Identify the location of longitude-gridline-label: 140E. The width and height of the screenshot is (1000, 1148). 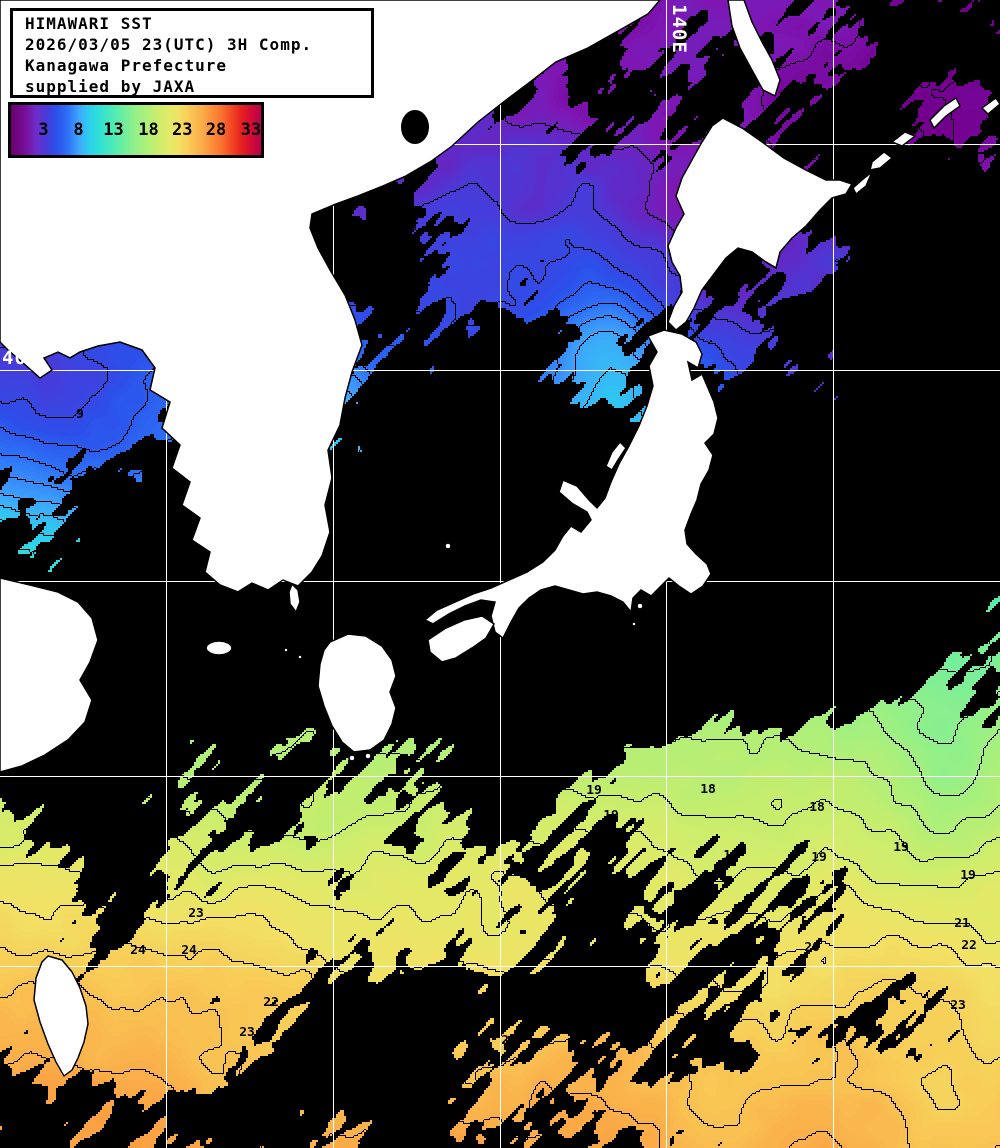
(679, 29).